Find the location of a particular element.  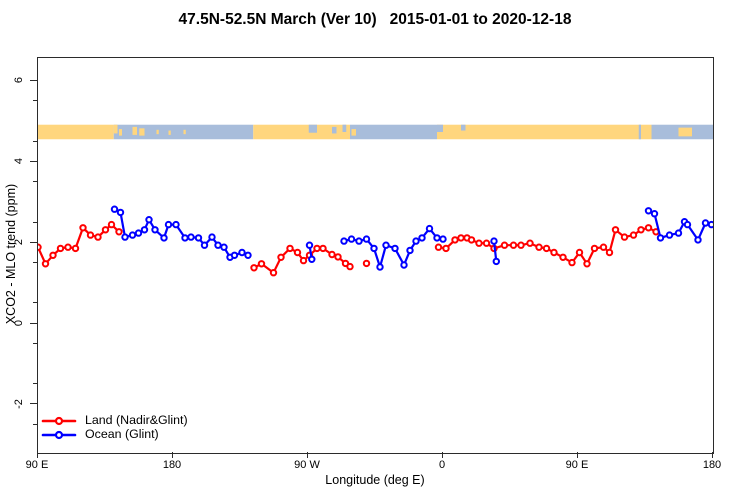

y-tick-label: 0 is located at coordinates (19, 323).